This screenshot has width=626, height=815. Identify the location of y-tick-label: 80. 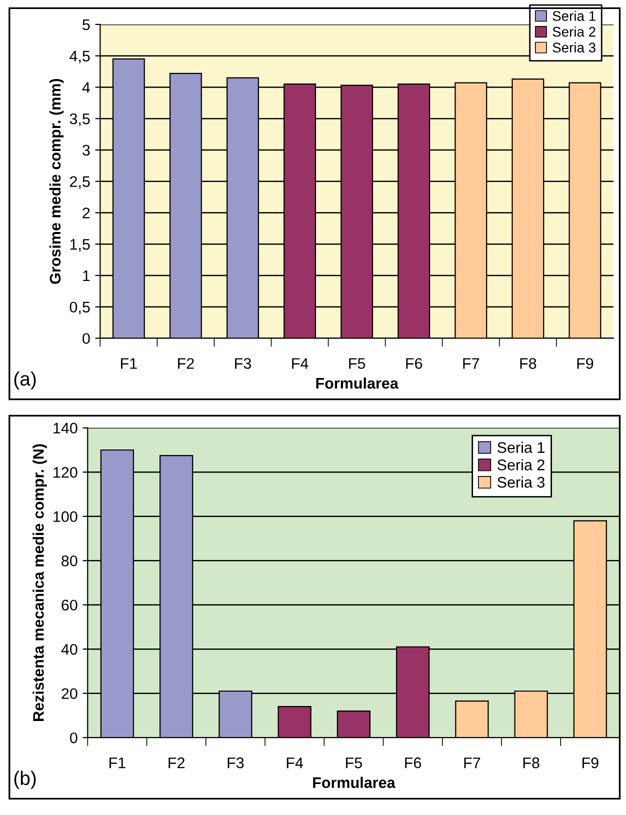
(70, 560).